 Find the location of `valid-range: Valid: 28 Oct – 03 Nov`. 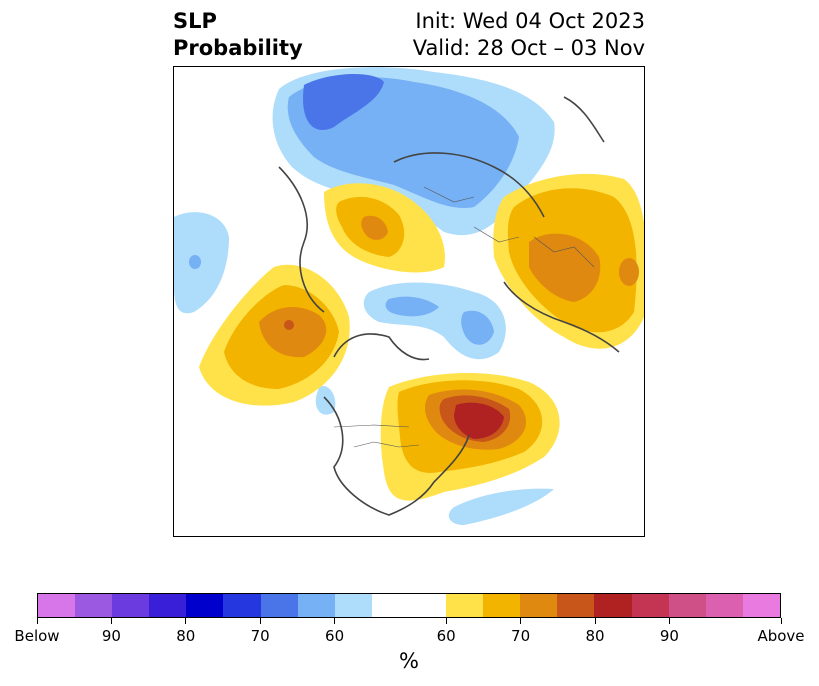

valid-range: Valid: 28 Oct – 03 Nov is located at coordinates (528, 48).